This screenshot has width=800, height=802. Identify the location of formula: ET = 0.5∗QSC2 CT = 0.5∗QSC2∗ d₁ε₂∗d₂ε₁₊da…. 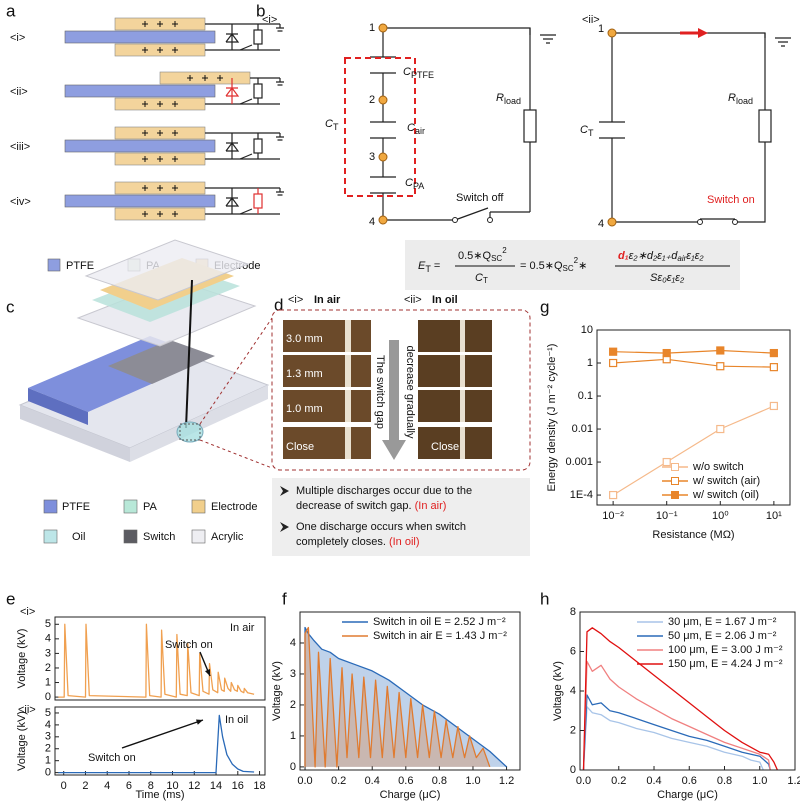
(574, 265).